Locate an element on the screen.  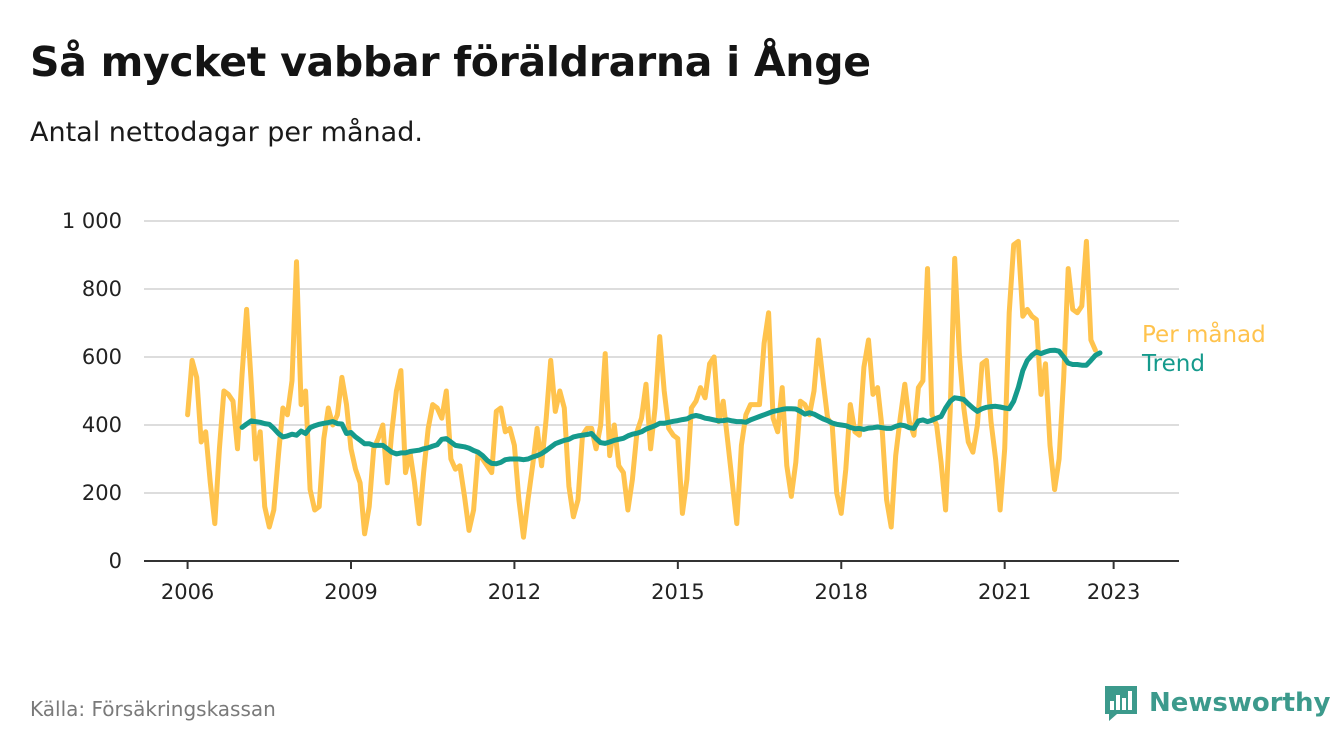
chart-title: Så mycket vabbar föräldrarna i Ånge is located at coordinates (450, 62).